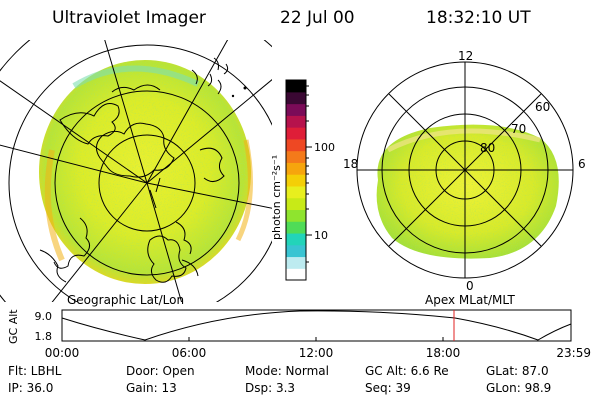  I want to click on time-label: 18:32:10 UT, so click(478, 18).